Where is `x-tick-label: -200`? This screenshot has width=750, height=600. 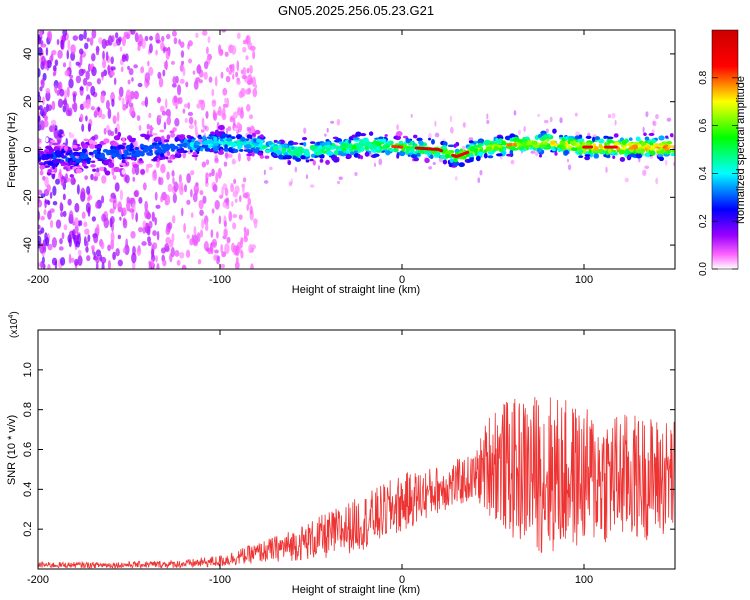
x-tick-label: -200 is located at coordinates (38, 580).